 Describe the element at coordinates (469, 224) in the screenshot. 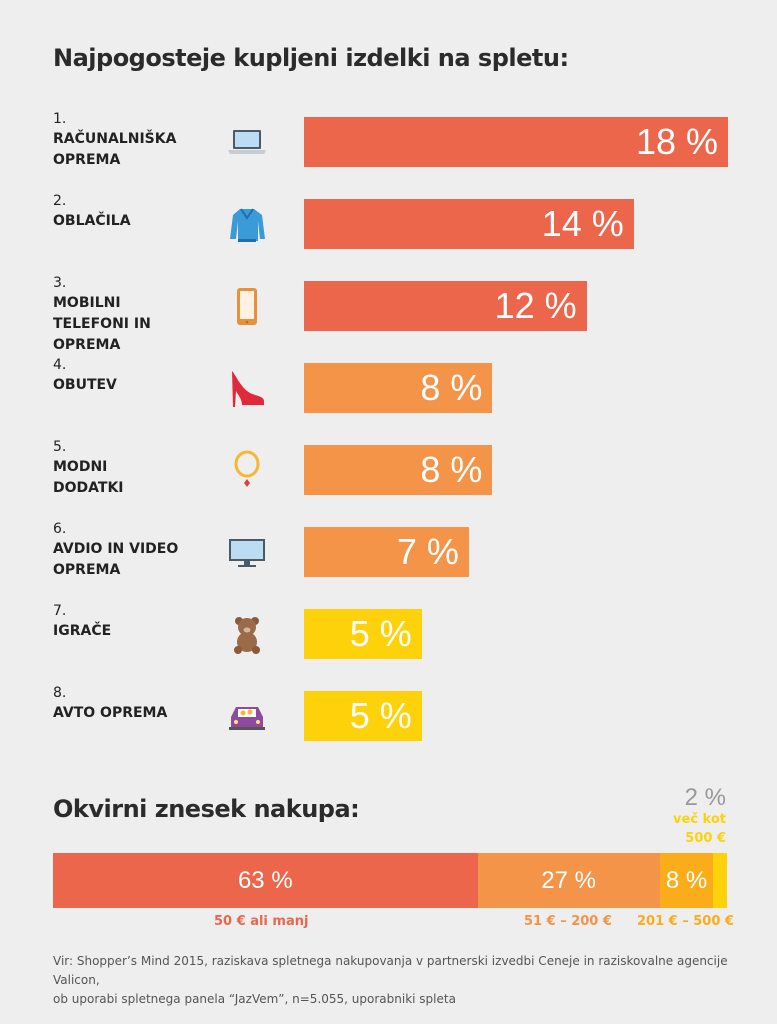

I see `bar: 14 %` at that location.